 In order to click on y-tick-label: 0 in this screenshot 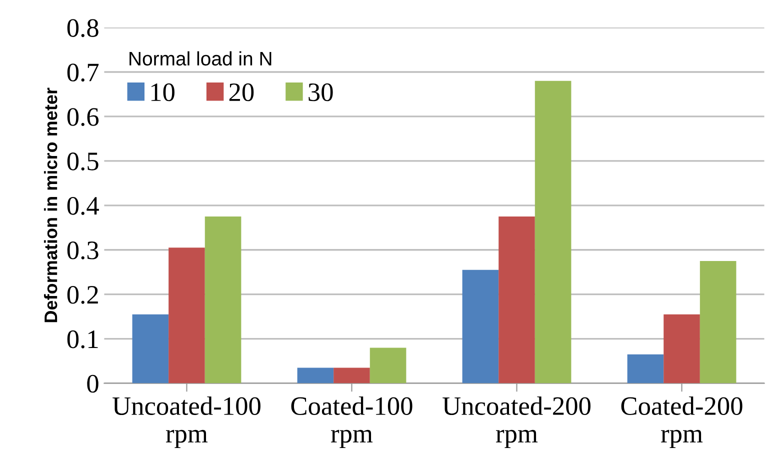, I will do `click(92, 383)`.